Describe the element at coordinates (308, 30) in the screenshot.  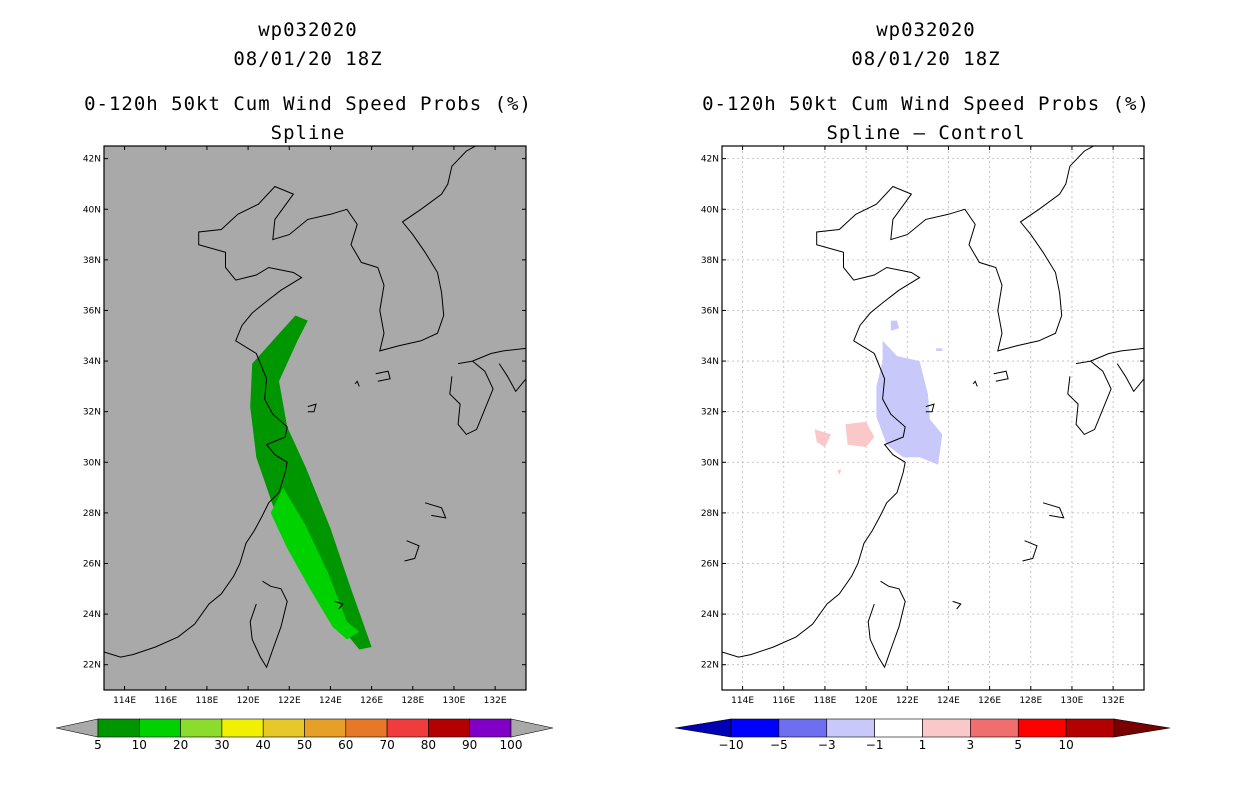
I see `left-storm-id: wp032020` at that location.